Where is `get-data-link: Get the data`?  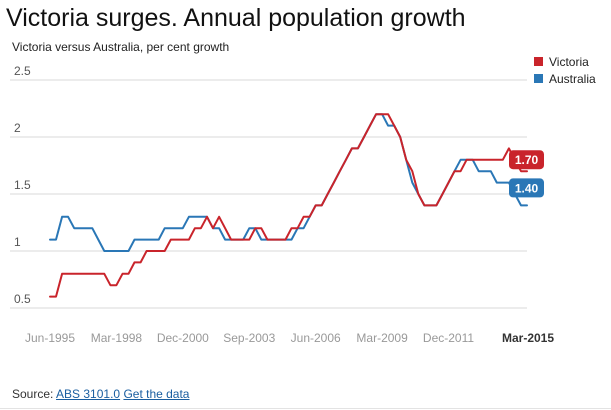
get-data-link: Get the data is located at coordinates (156, 394).